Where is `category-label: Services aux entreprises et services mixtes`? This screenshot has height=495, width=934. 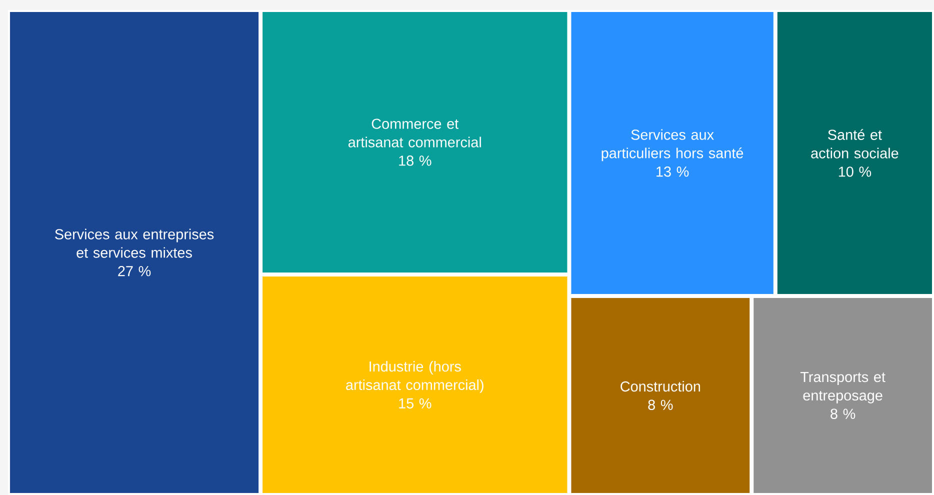
category-label: Services aux entreprises et services mixtes is located at coordinates (134, 243).